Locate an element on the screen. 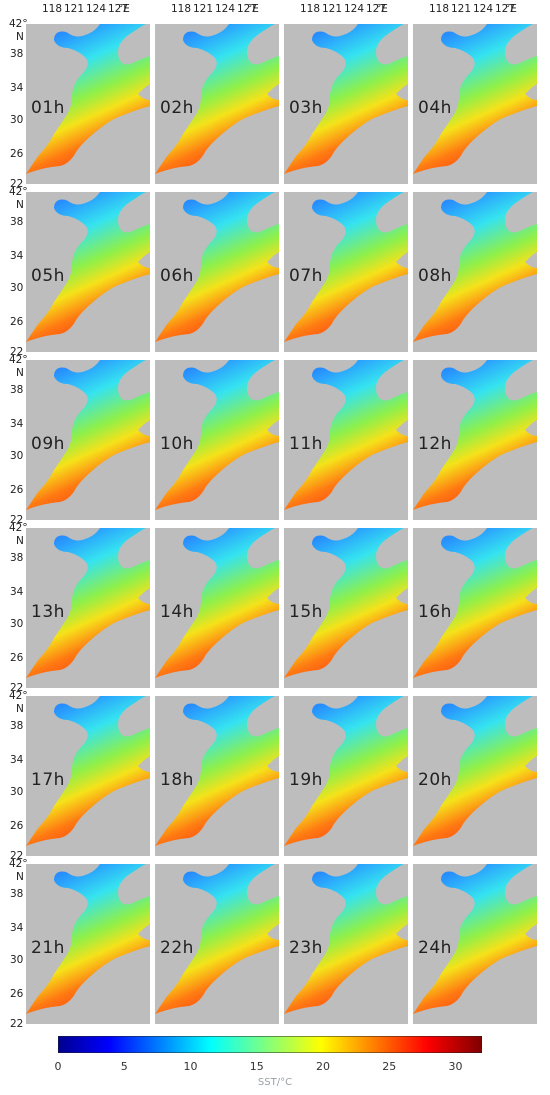  colorbar-tick: 5 is located at coordinates (124, 1066).